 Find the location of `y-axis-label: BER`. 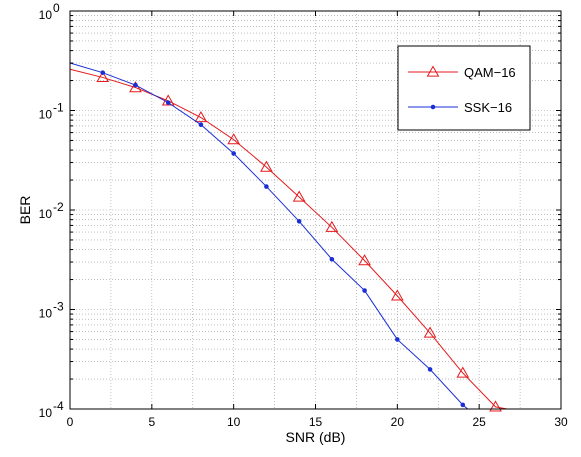

y-axis-label: BER is located at coordinates (25, 210).